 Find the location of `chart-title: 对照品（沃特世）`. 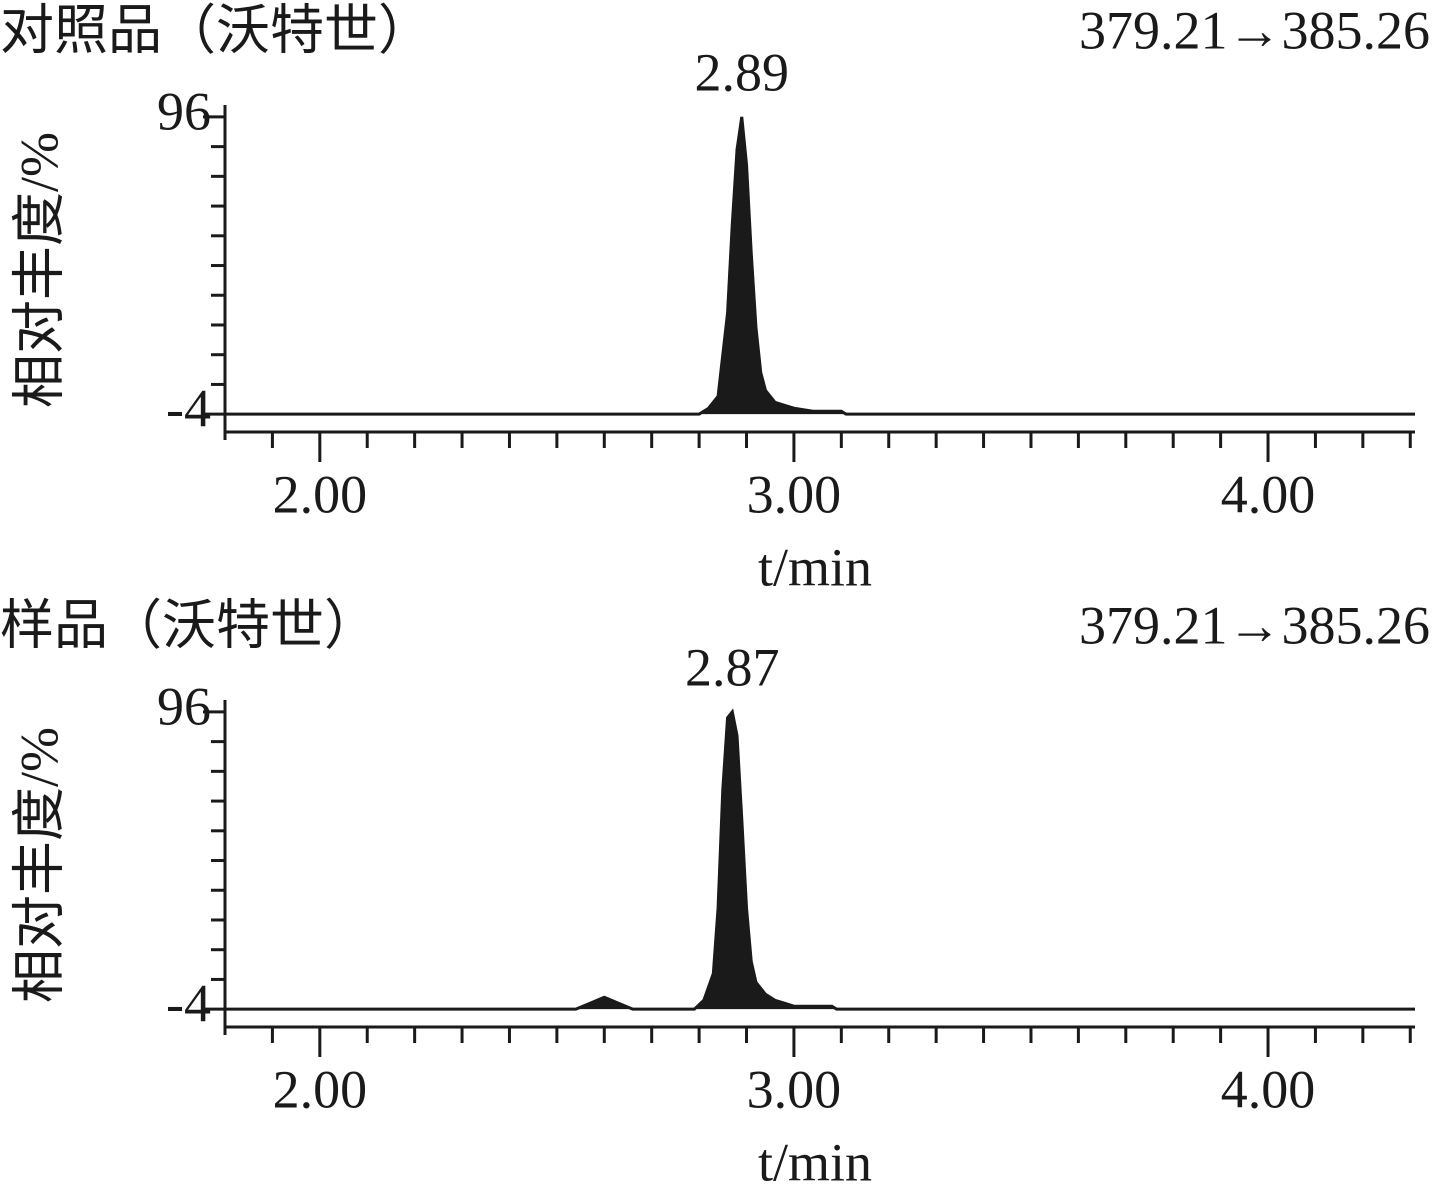

chart-title: 对照品（沃特世） is located at coordinates (216, 30).